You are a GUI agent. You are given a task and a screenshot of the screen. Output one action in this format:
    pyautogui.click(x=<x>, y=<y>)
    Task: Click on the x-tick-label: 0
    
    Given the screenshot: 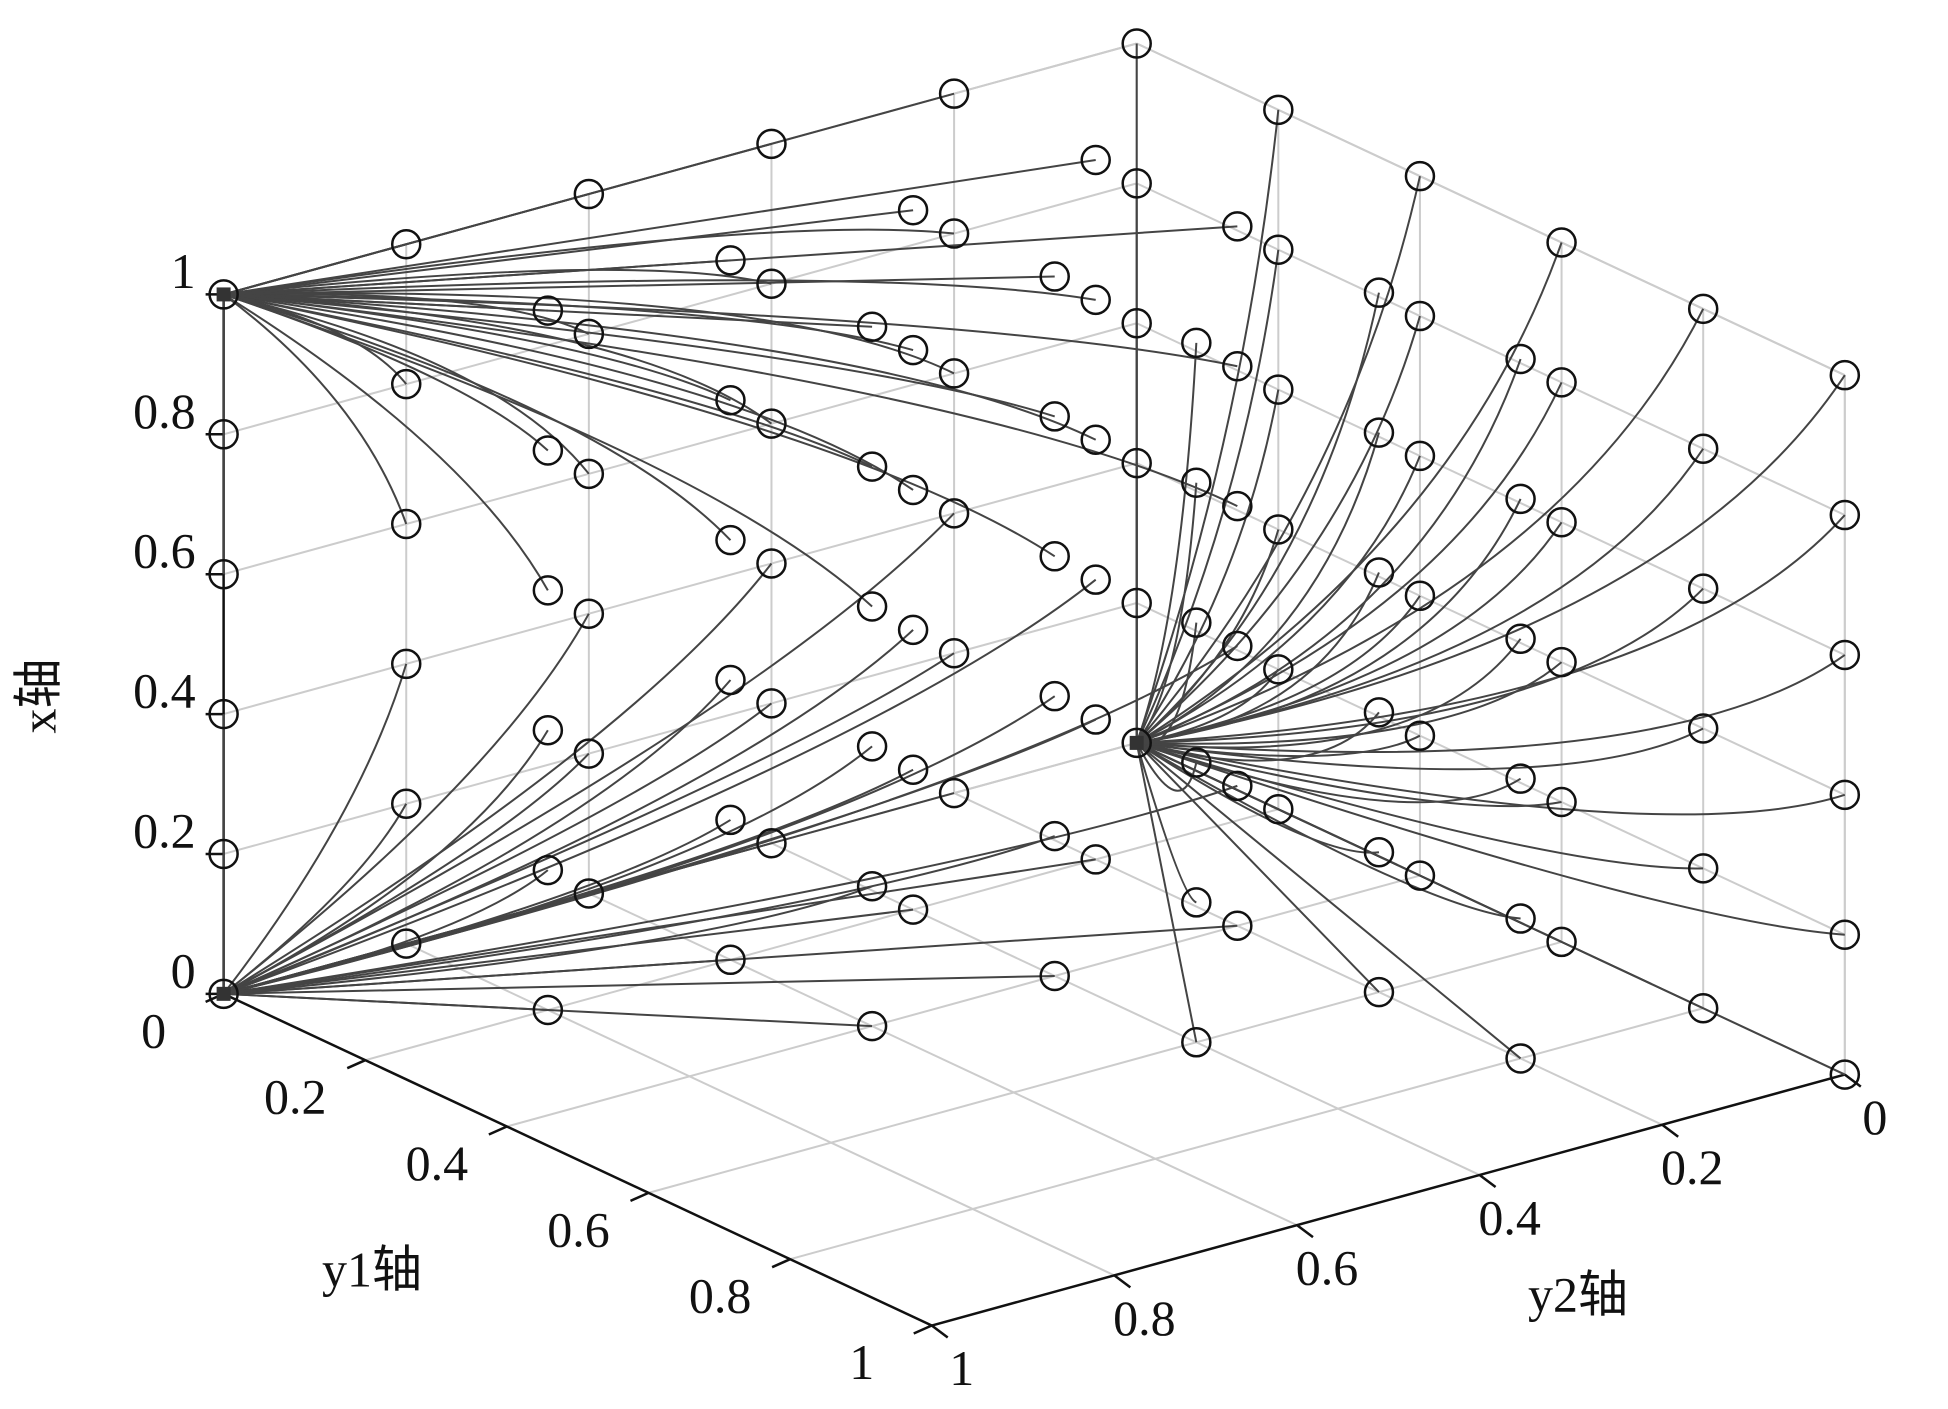 What is the action you would take?
    pyautogui.click(x=183, y=970)
    